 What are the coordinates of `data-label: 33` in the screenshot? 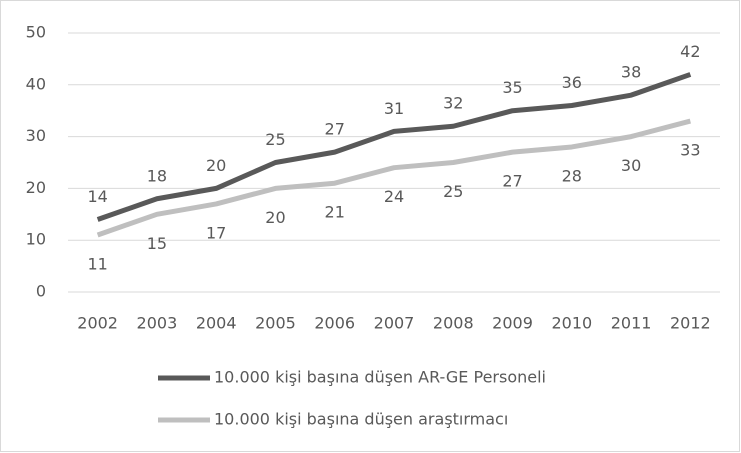 It's located at (690, 150).